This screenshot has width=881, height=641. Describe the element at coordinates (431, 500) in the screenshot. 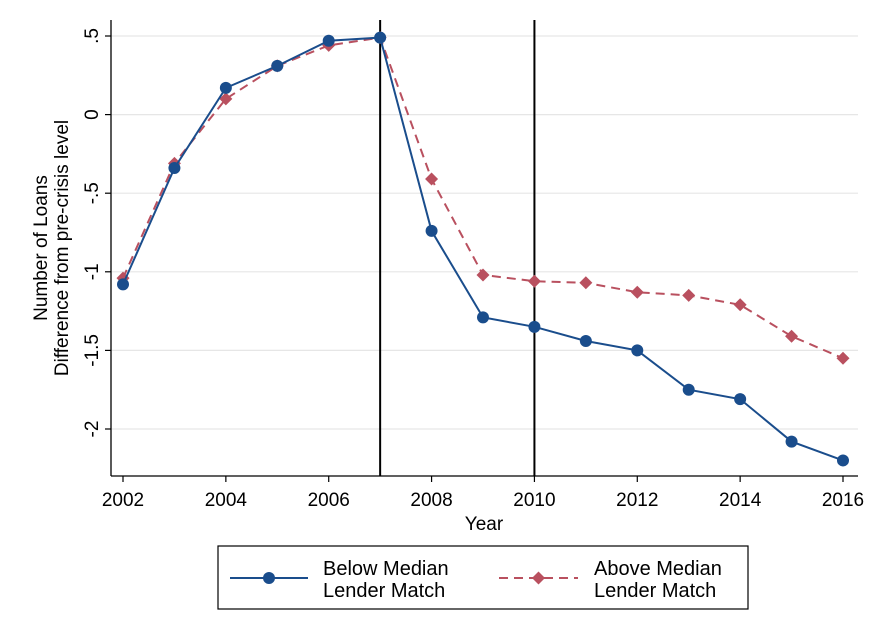

I see `x-tick-label: 2008` at that location.